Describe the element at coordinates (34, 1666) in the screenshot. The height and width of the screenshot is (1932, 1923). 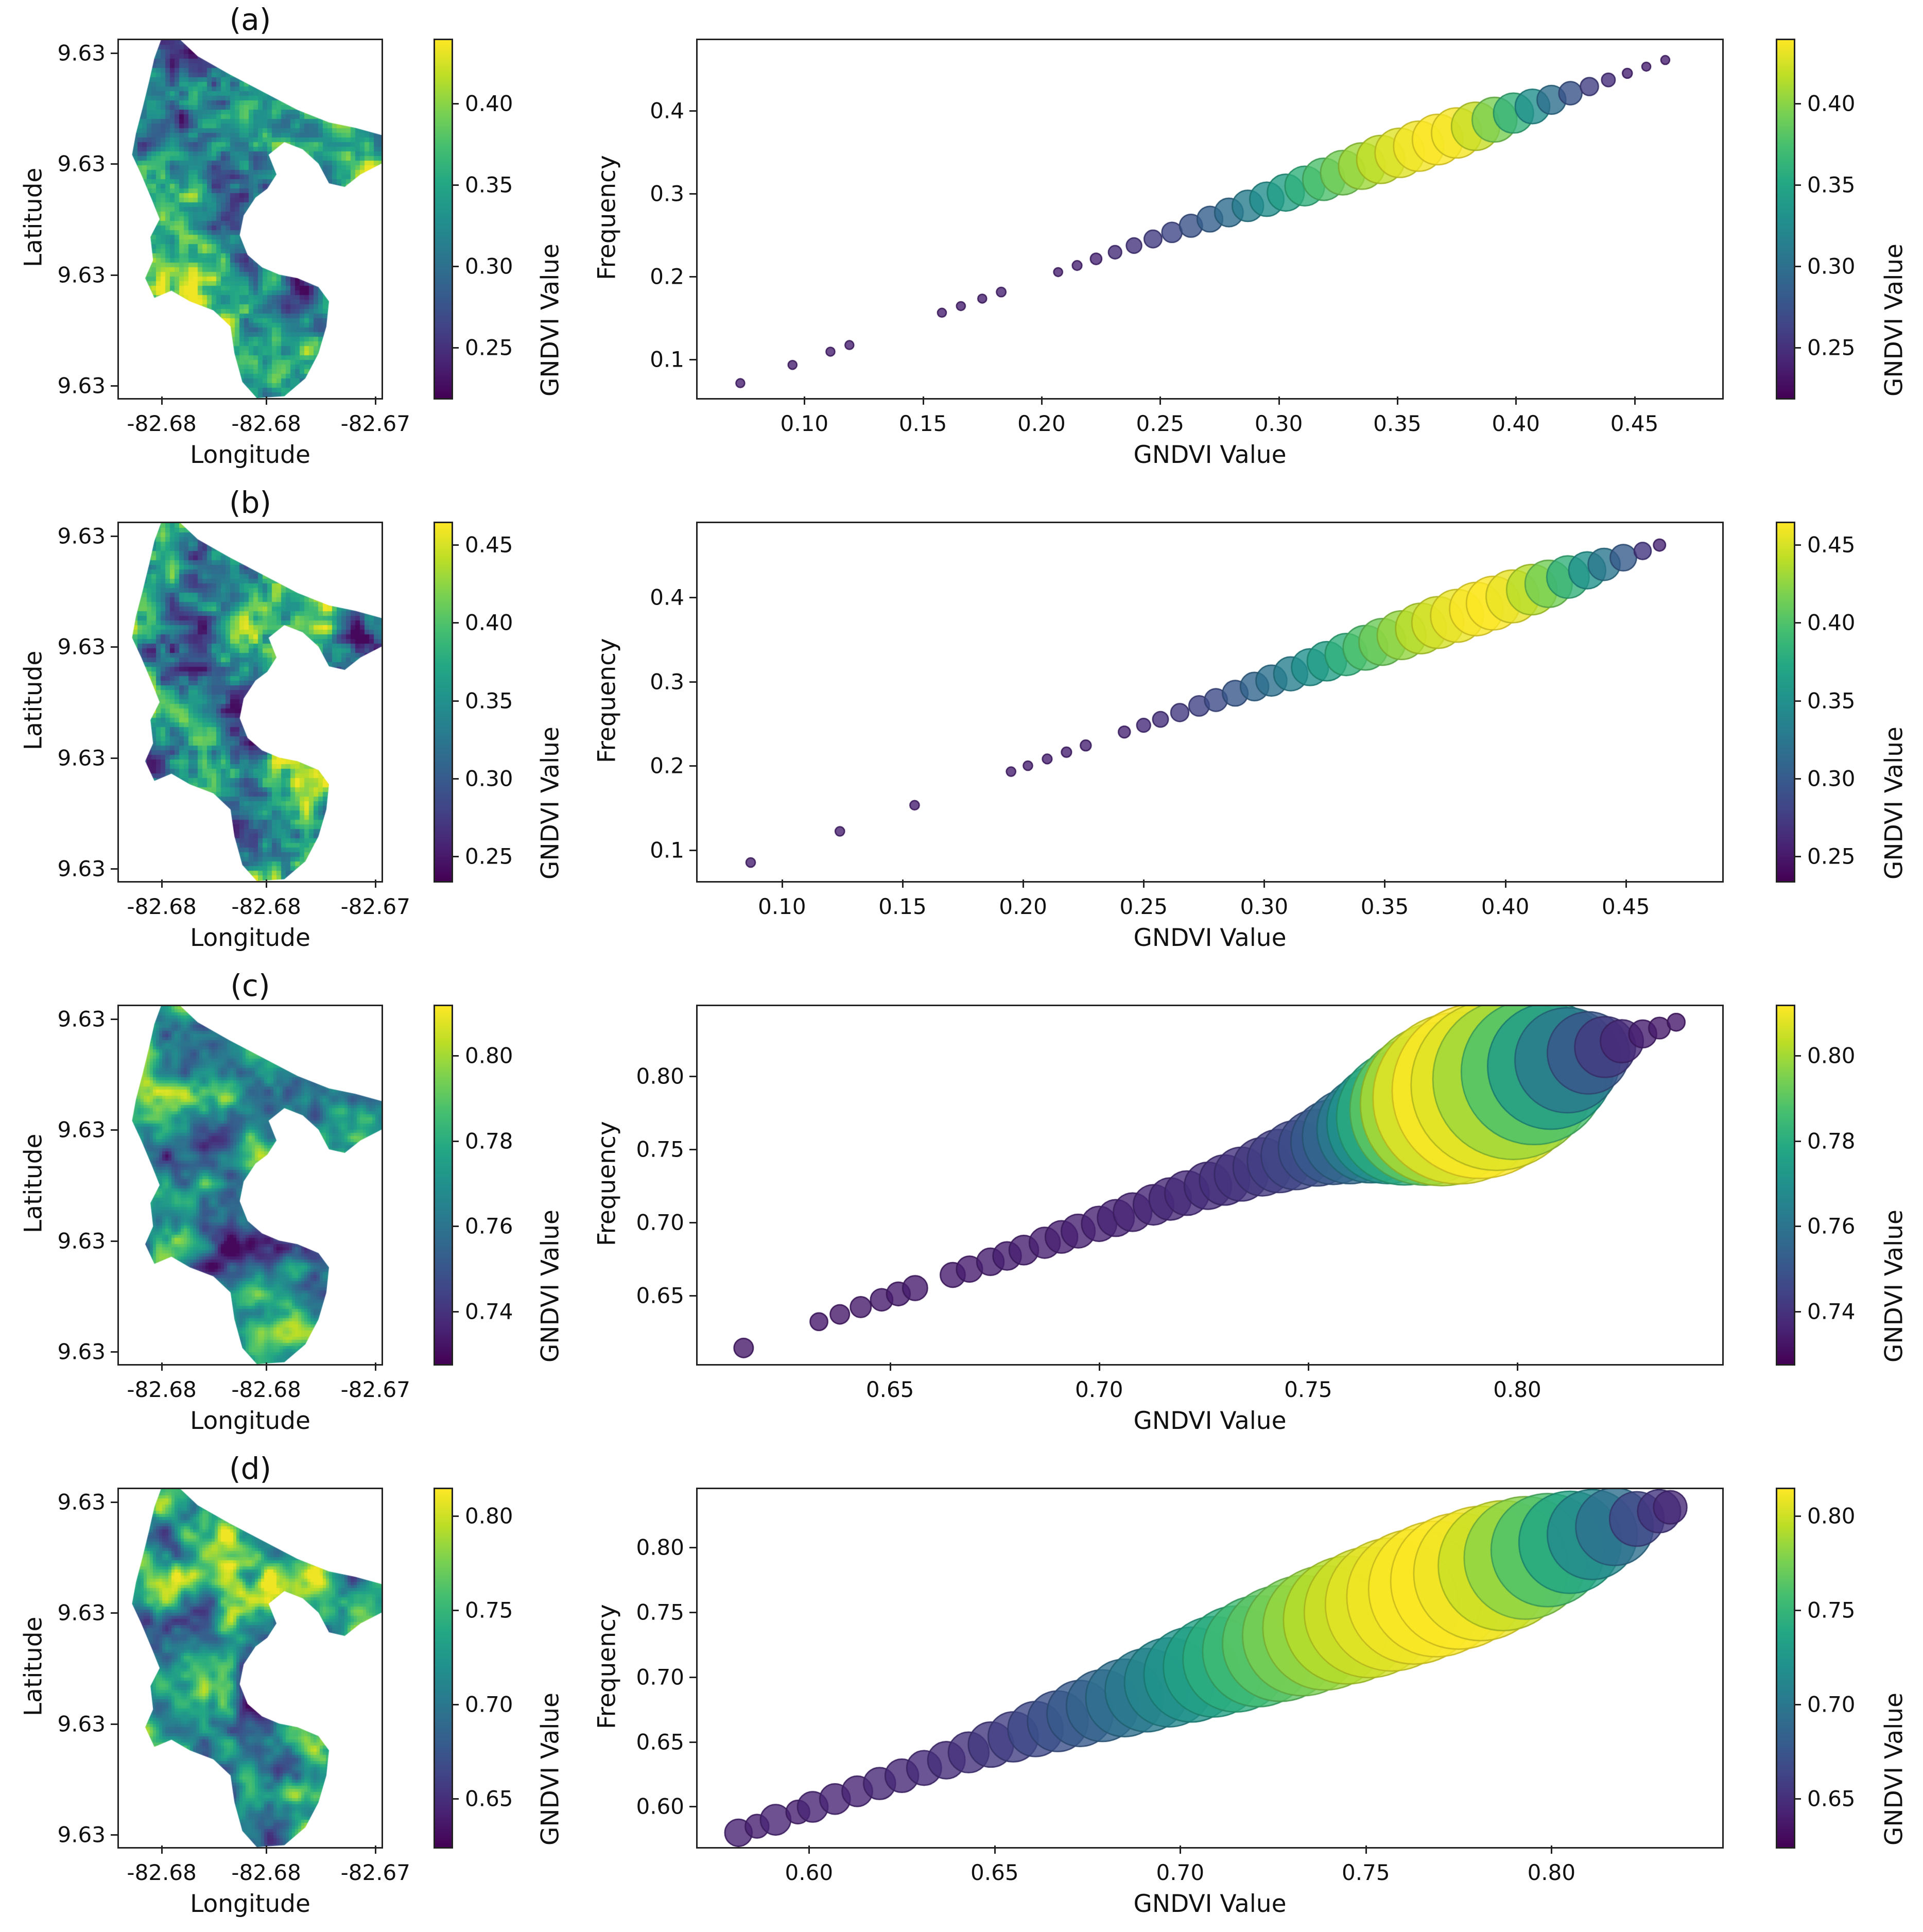
I see `map-y-axis-label: Latitude` at that location.